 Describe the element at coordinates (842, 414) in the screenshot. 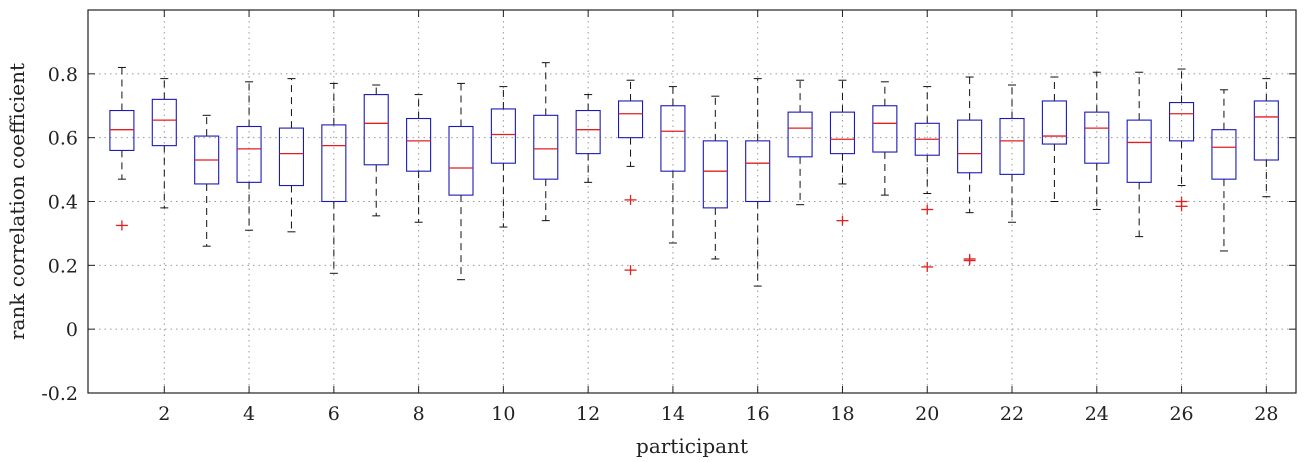

I see `x-tick-label: 18` at that location.